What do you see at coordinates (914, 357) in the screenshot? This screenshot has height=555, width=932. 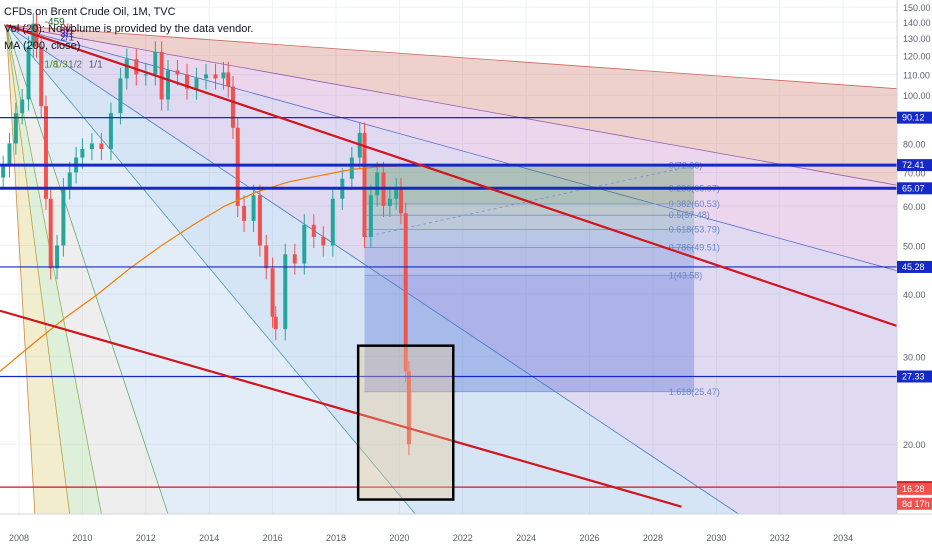 I see `price-tick-label: 30.00` at bounding box center [914, 357].